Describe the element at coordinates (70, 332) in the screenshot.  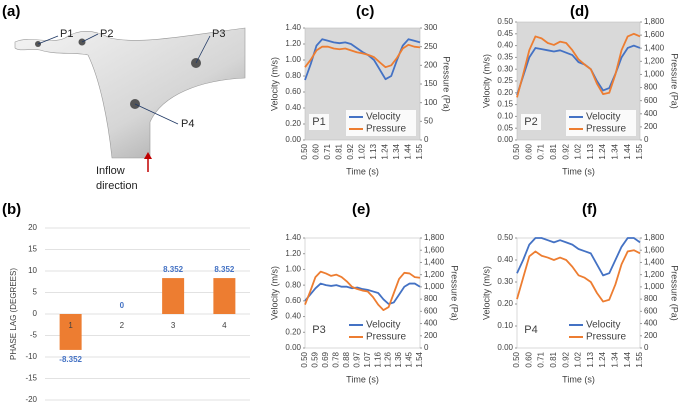
I see `bar` at that location.